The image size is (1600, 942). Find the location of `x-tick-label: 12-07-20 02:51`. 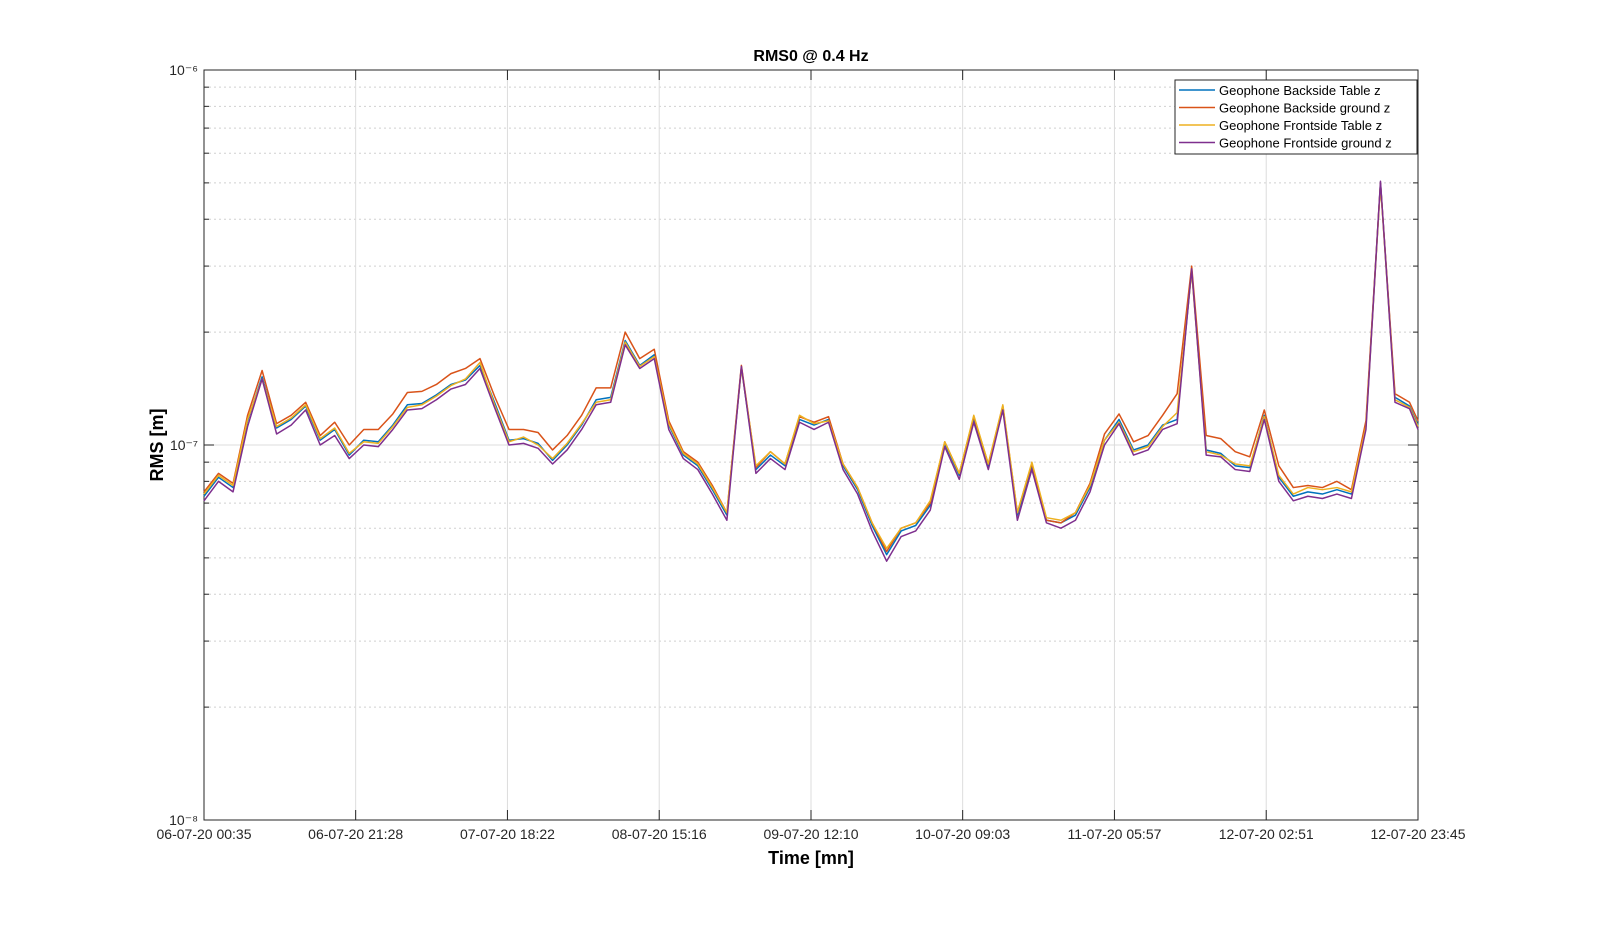

x-tick-label: 12-07-20 02:51 is located at coordinates (1266, 834).